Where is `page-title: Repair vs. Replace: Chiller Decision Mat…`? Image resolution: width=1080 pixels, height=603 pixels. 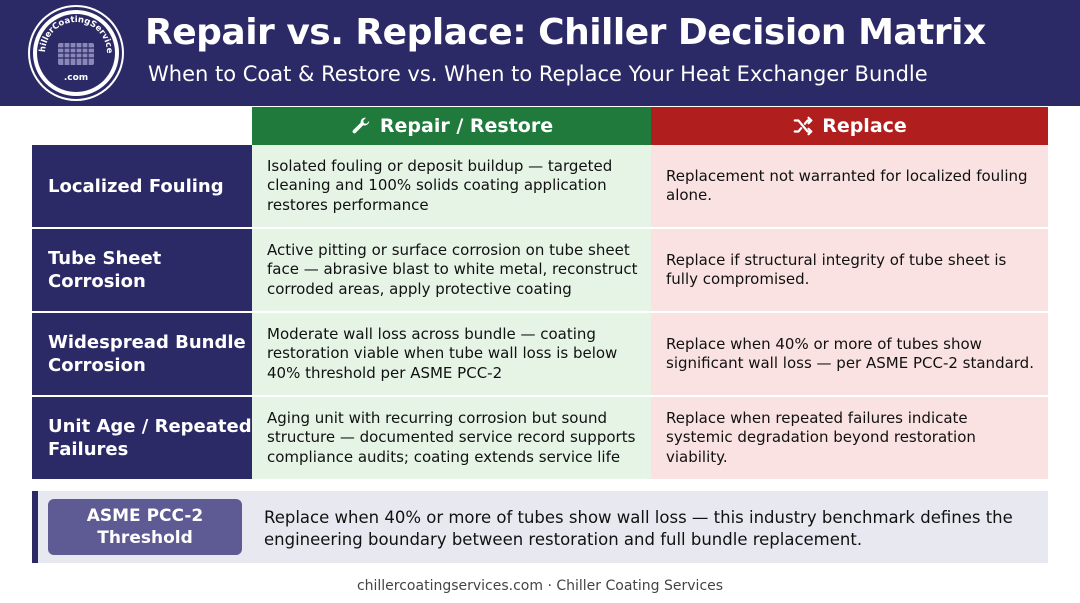 page-title: Repair vs. Replace: Chiller Decision Mat… is located at coordinates (565, 32).